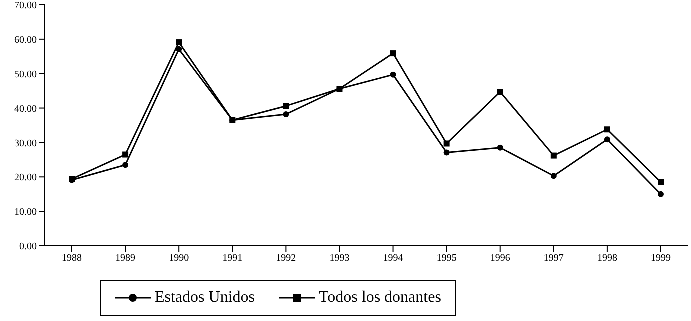  Describe the element at coordinates (25, 144) in the screenshot. I see `y-tick-label: 30.00` at that location.